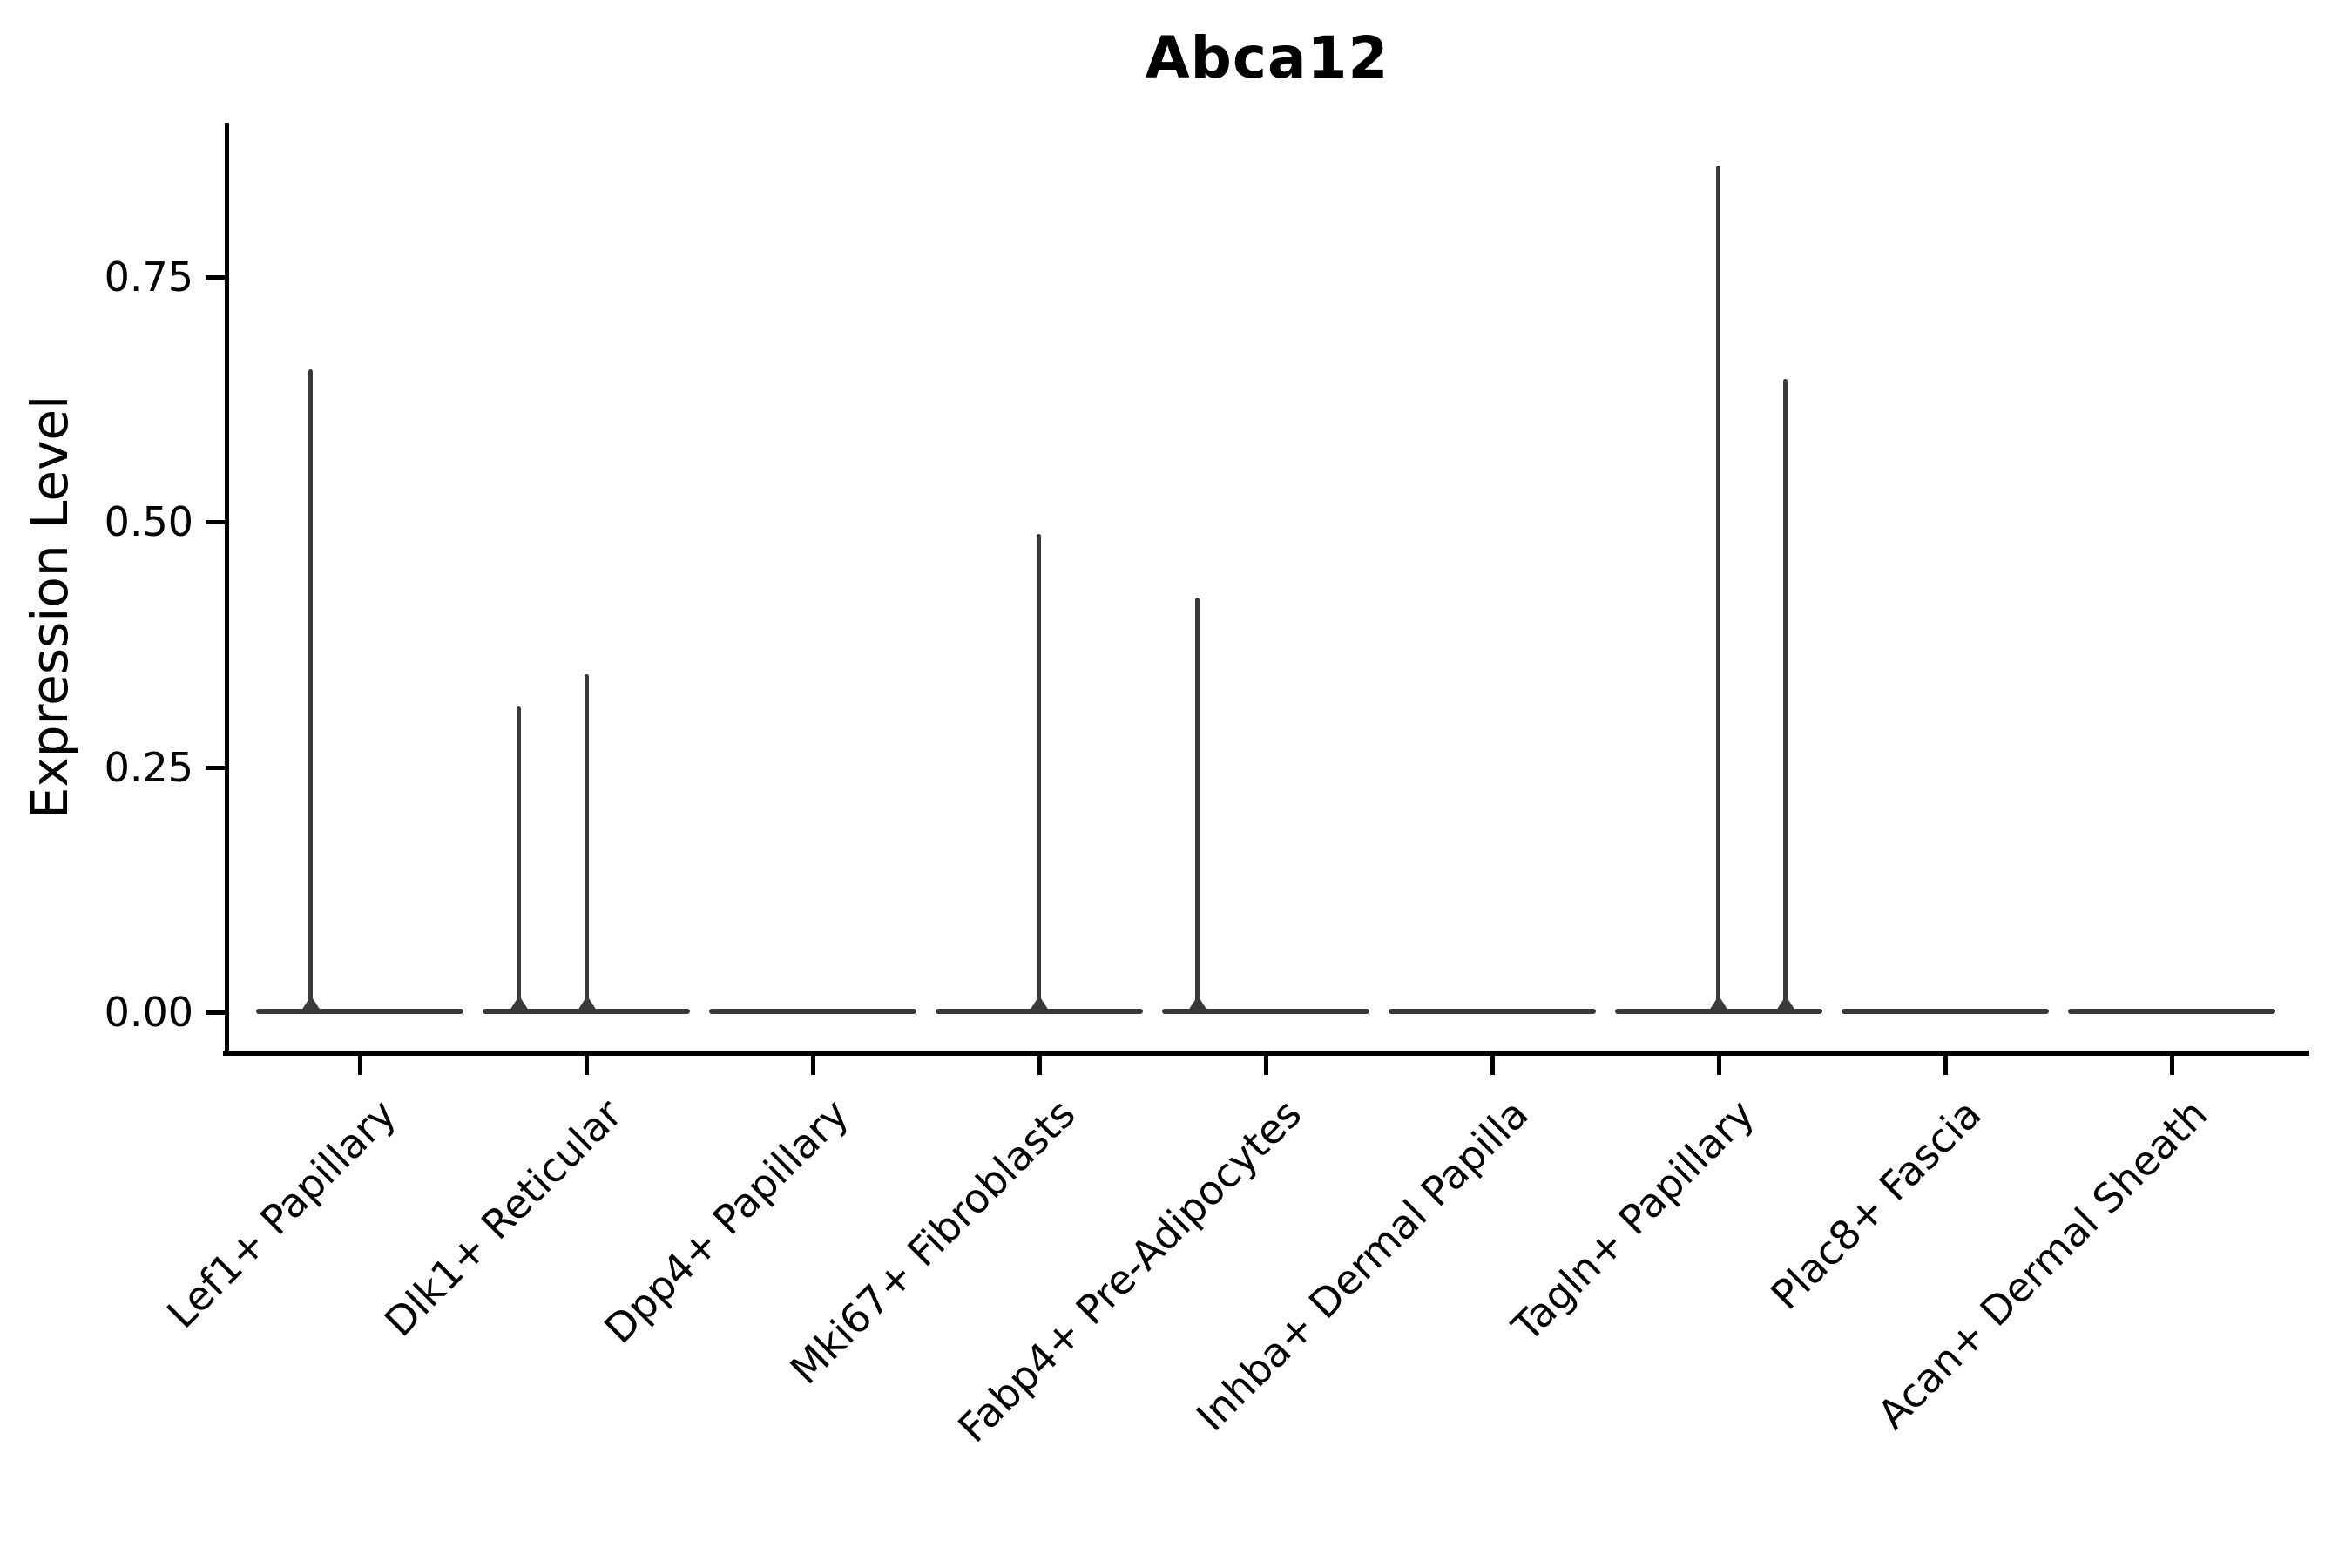 The width and height of the screenshot is (2352, 1568). I want to click on x-tick-label: Dlk1+ Reticular, so click(504, 1218).